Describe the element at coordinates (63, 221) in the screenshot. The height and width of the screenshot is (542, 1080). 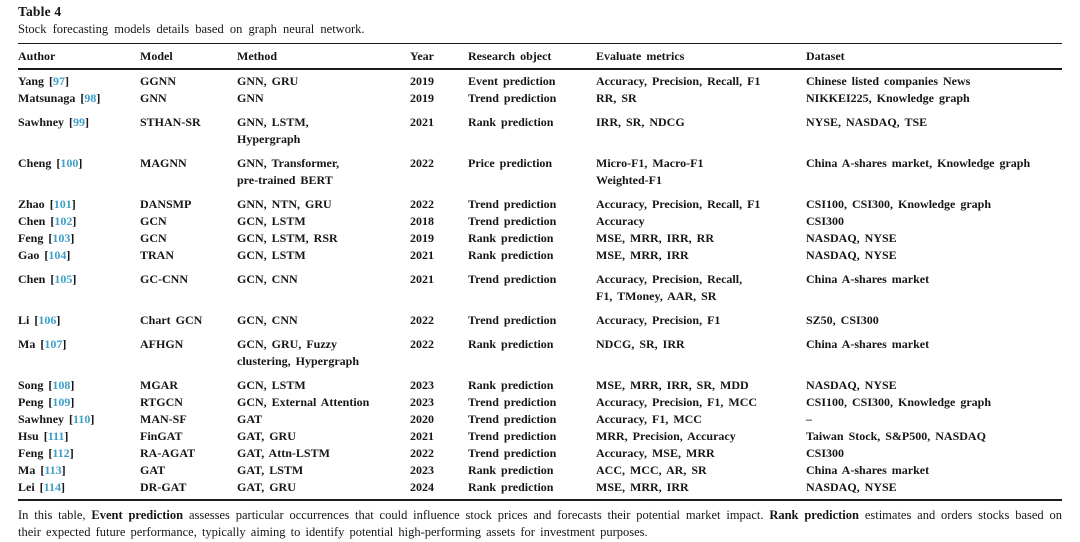
I see `citation-link: 102` at that location.